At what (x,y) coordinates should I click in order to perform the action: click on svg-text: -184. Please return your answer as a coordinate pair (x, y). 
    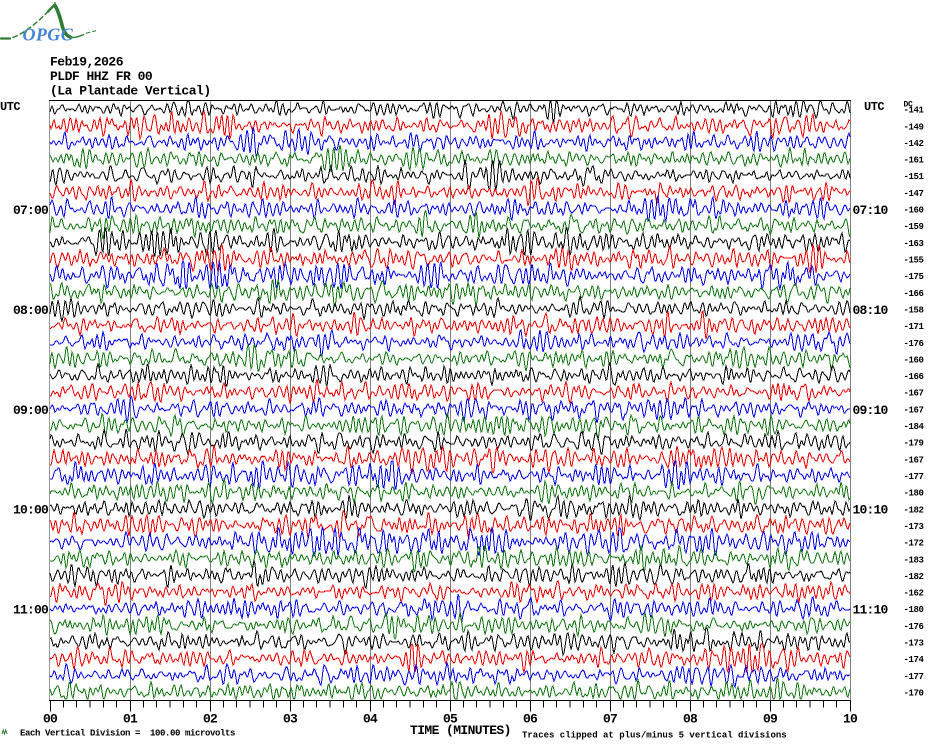
    Looking at the image, I should click on (914, 427).